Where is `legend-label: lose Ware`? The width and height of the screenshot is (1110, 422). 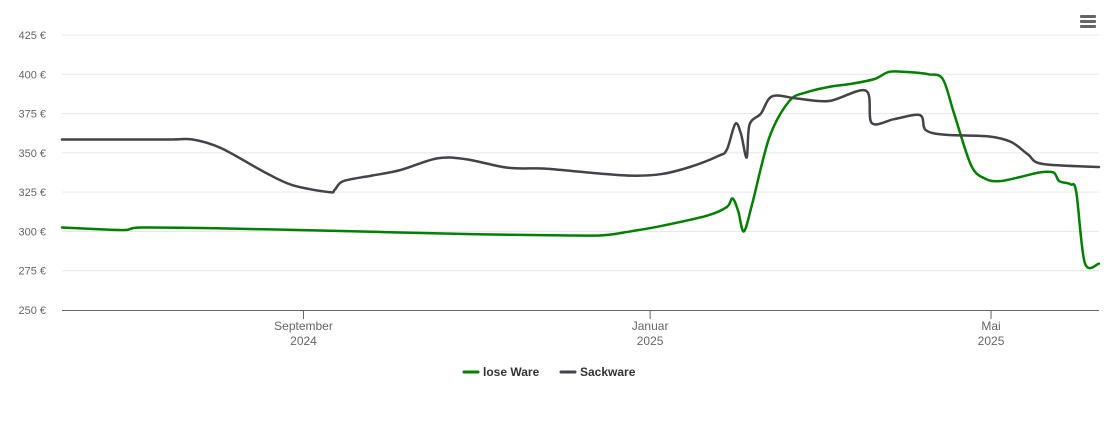 legend-label: lose Ware is located at coordinates (511, 372).